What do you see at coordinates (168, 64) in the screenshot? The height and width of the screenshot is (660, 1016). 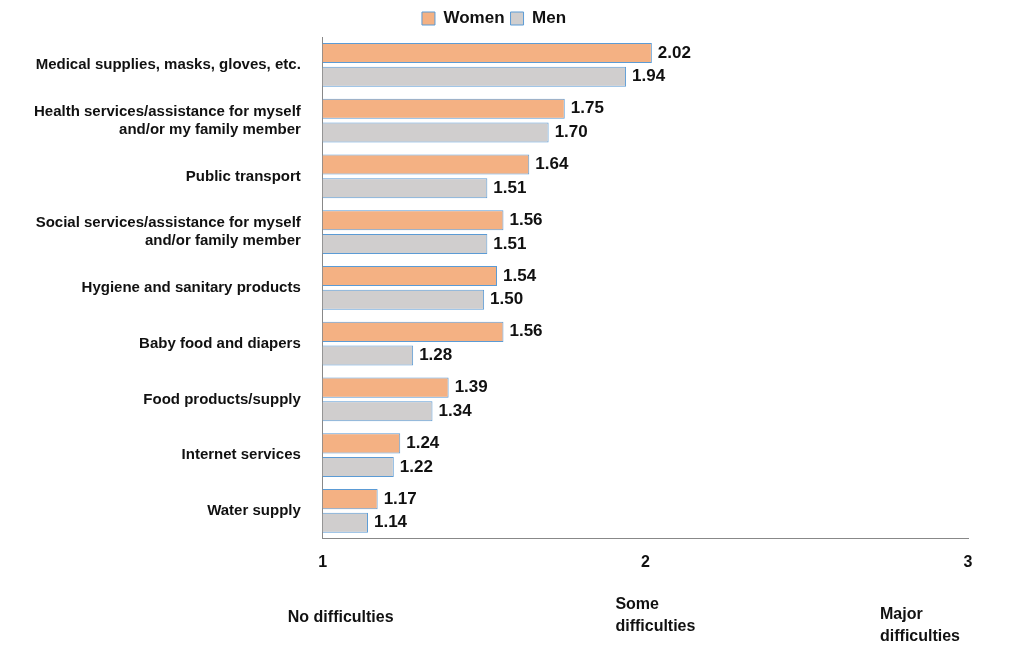 I see `y-tick-label: Medical supplies, masks, gloves, etc.` at bounding box center [168, 64].